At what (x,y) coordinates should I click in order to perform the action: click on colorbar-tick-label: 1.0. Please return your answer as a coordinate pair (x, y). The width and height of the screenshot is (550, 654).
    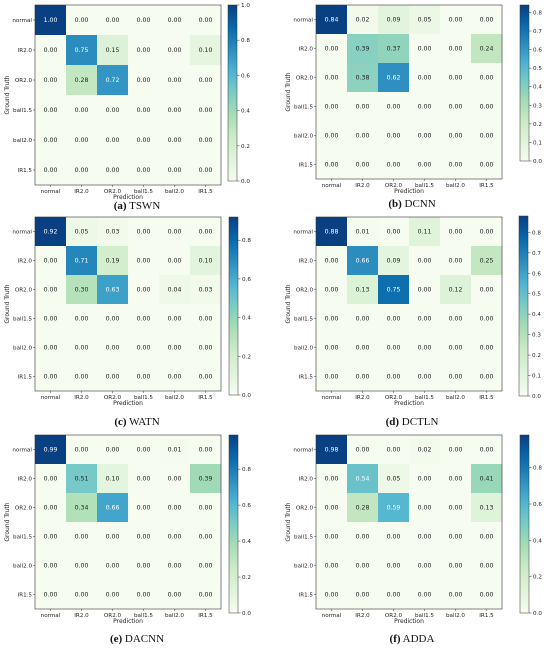
    Looking at the image, I should click on (245, 6).